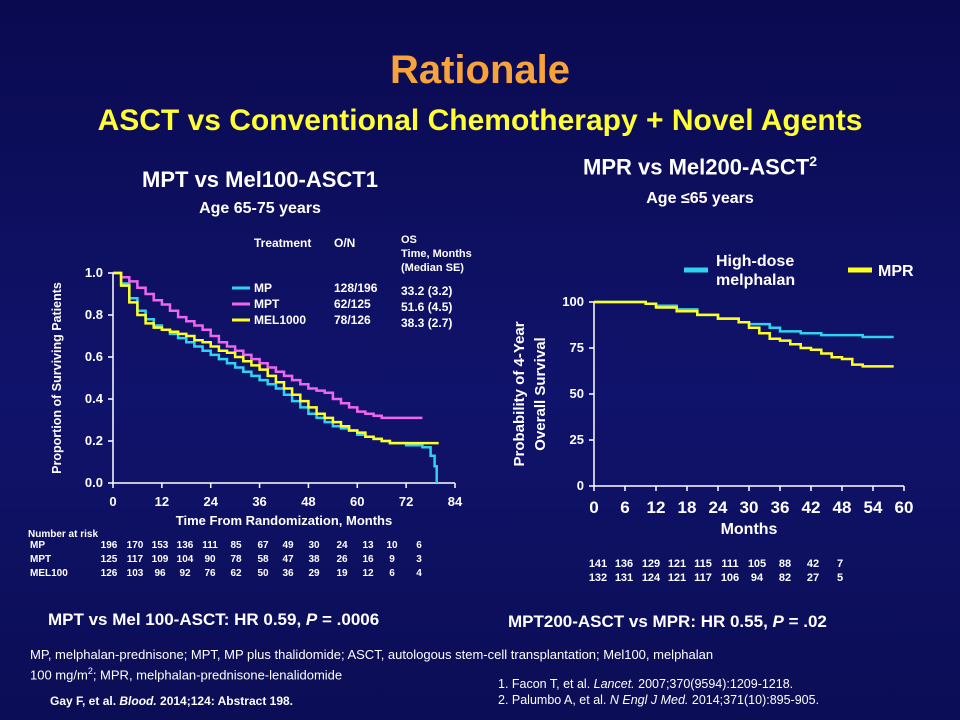  Describe the element at coordinates (112, 501) in the screenshot. I see `x-tick-label: 0` at that location.